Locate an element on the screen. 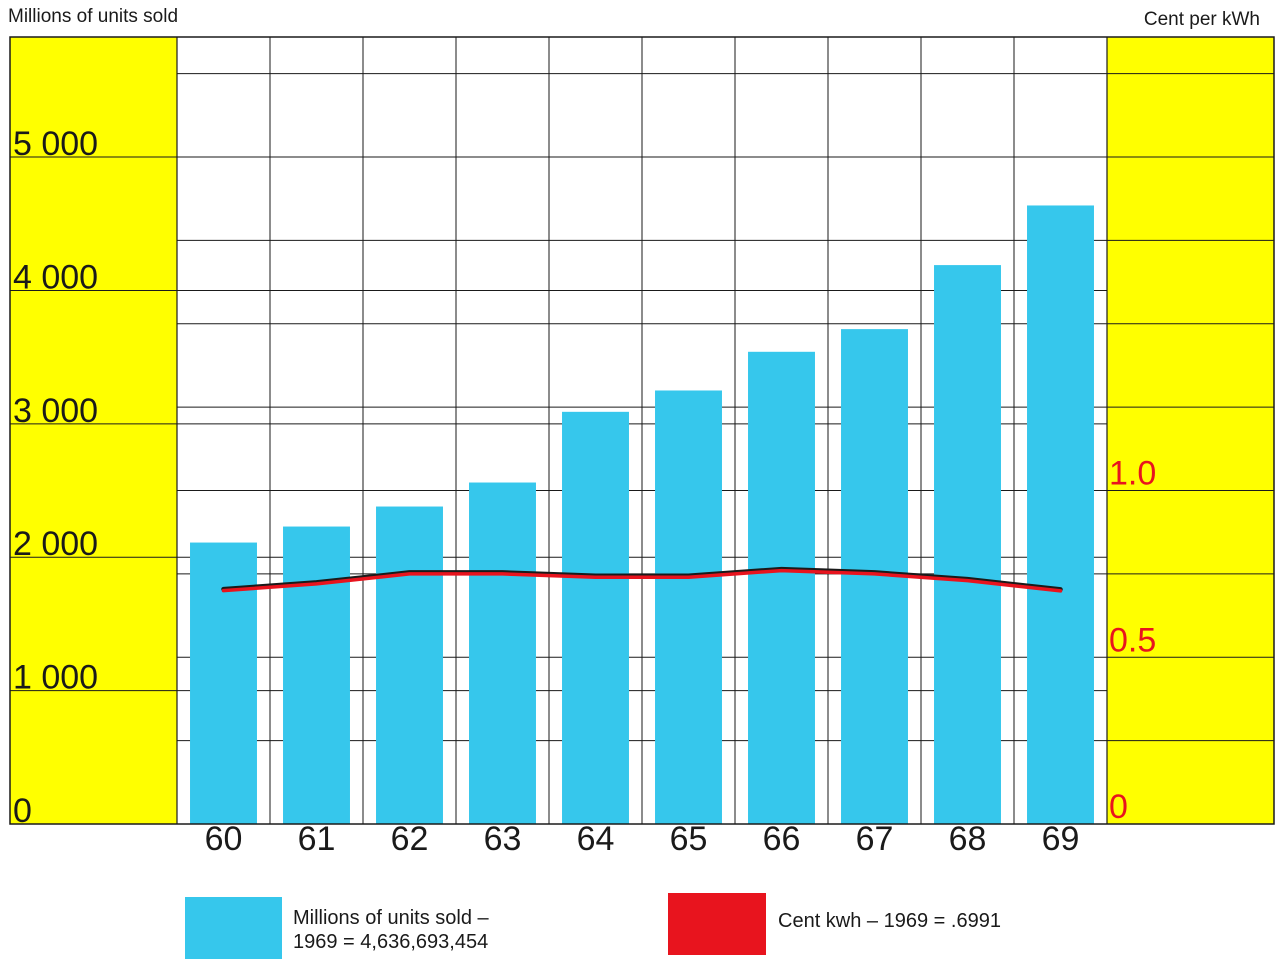 This screenshot has width=1280, height=959. x-tick-label: 65 is located at coordinates (689, 839).